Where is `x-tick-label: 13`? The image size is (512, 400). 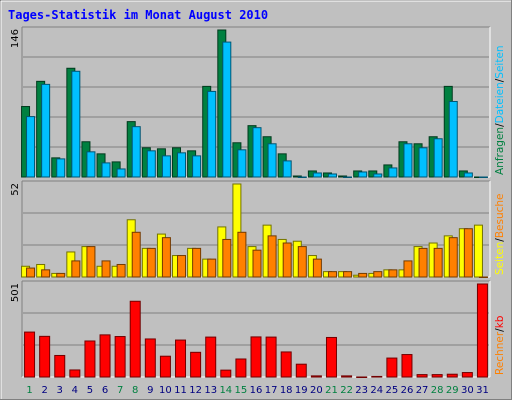
x-tick-label: 13 is located at coordinates (210, 390).